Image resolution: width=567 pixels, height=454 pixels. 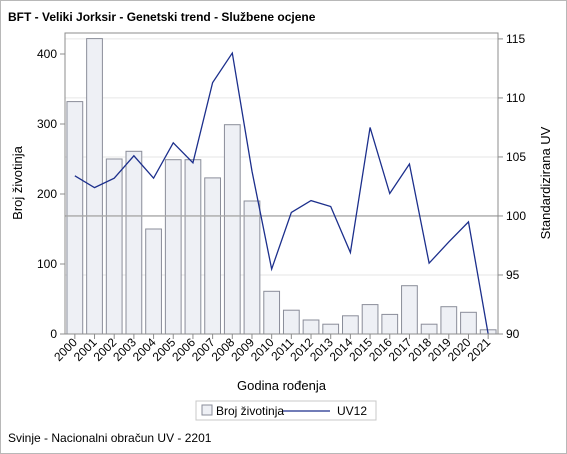 I want to click on x-tick-label: 2021, so click(x=478, y=349).